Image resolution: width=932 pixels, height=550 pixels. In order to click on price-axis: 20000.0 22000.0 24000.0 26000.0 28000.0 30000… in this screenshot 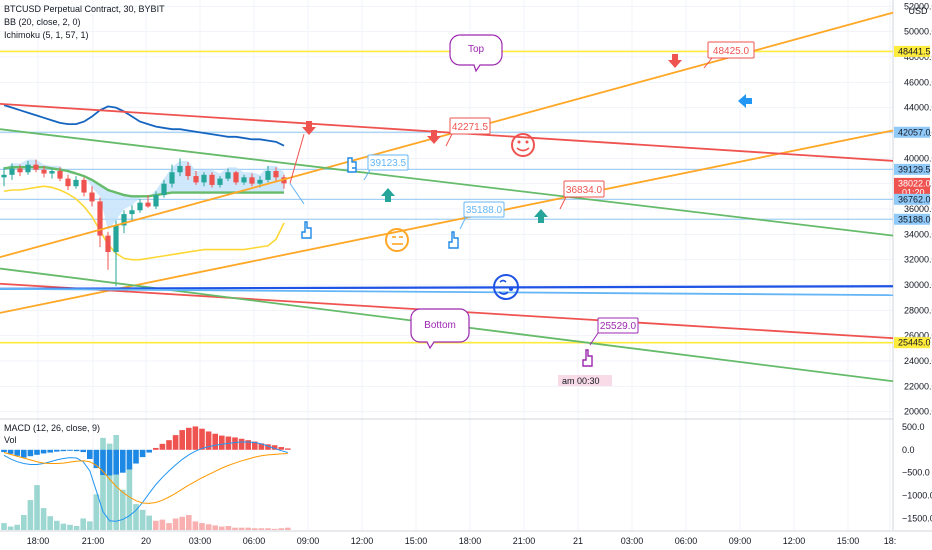, I will do `click(913, 209)`.